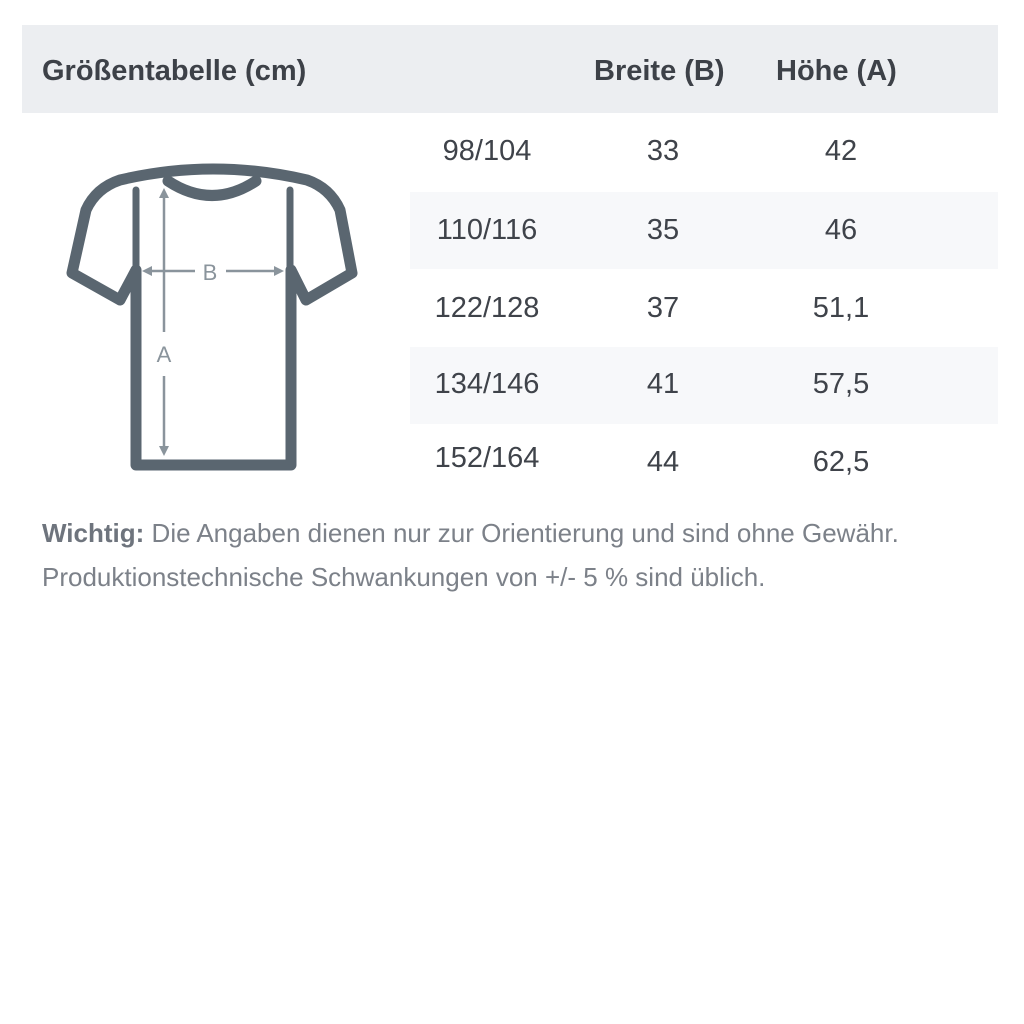  What do you see at coordinates (663, 462) in the screenshot?
I see `cell-width: 44` at bounding box center [663, 462].